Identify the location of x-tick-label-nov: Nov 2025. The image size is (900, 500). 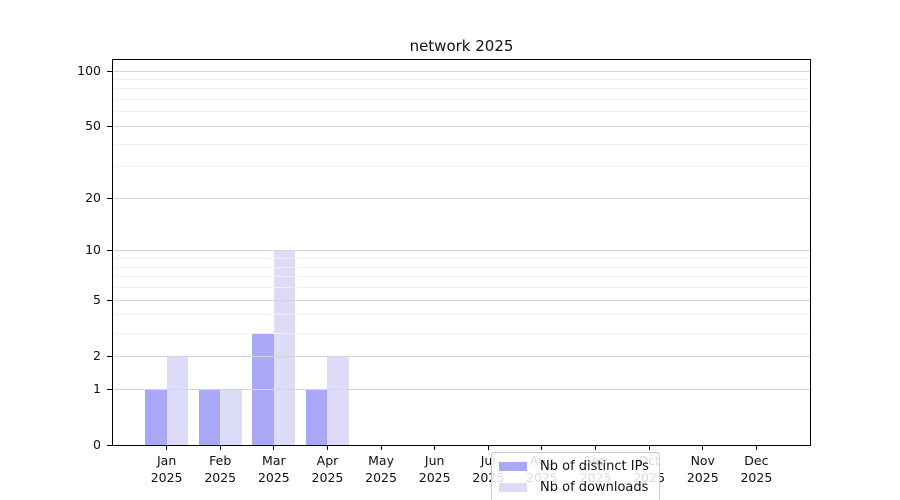
(702, 469).